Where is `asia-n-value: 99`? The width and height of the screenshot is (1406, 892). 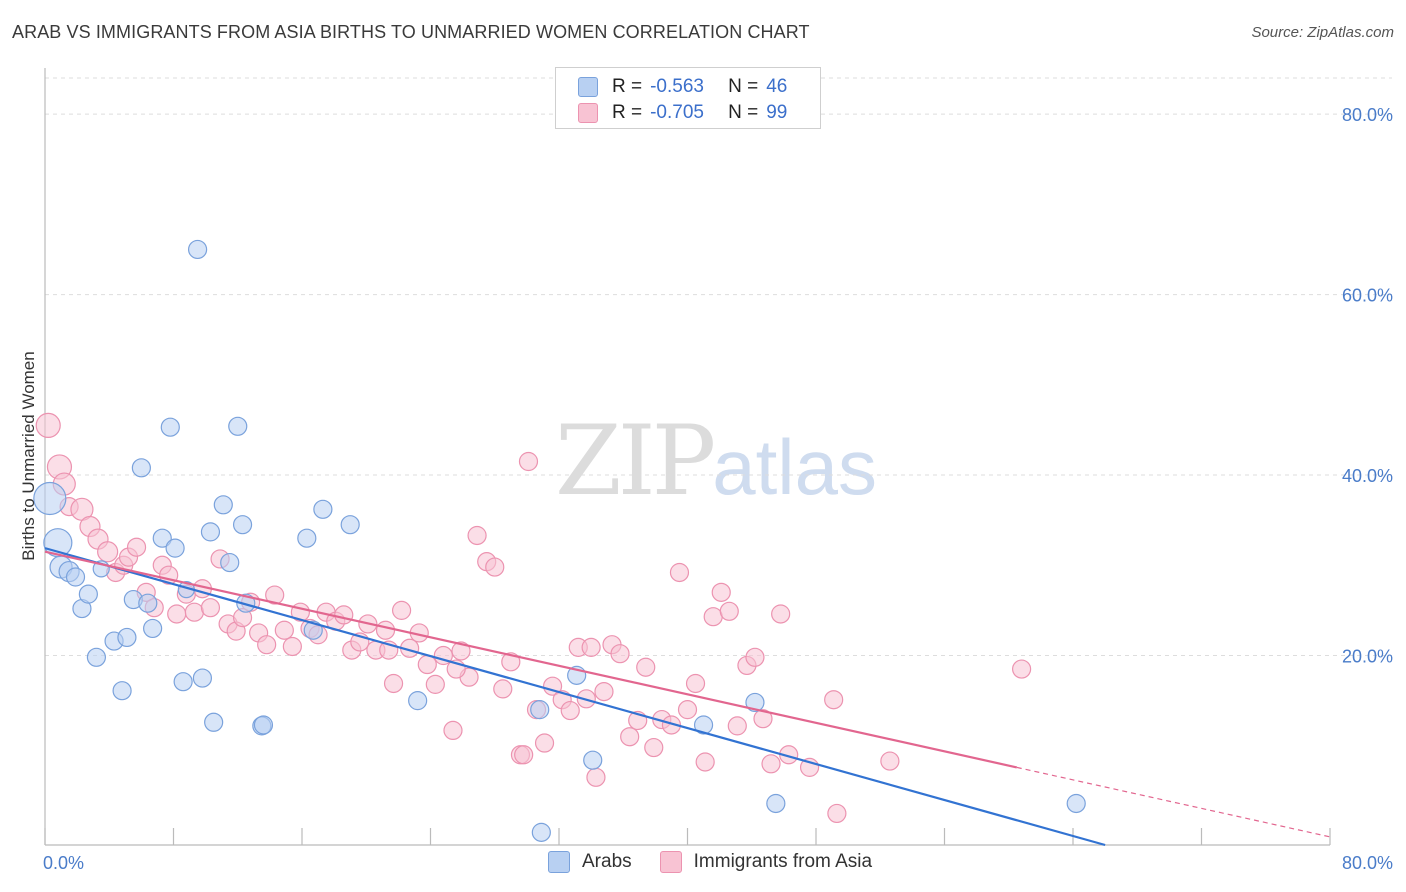 asia-n-value: 99 is located at coordinates (777, 112).